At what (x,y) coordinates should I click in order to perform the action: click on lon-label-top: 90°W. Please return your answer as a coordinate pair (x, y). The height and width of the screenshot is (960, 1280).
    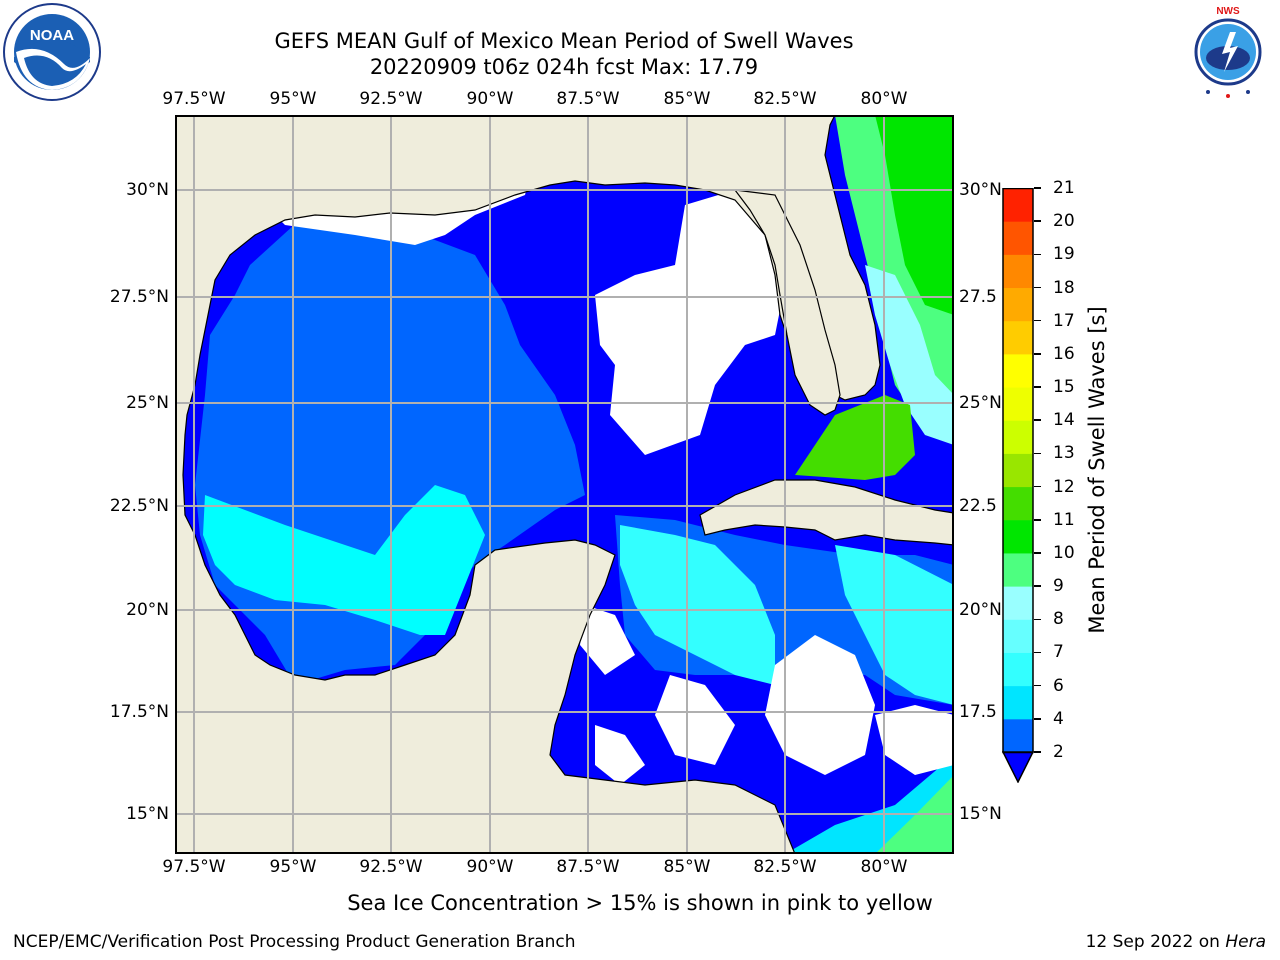
    Looking at the image, I should click on (490, 99).